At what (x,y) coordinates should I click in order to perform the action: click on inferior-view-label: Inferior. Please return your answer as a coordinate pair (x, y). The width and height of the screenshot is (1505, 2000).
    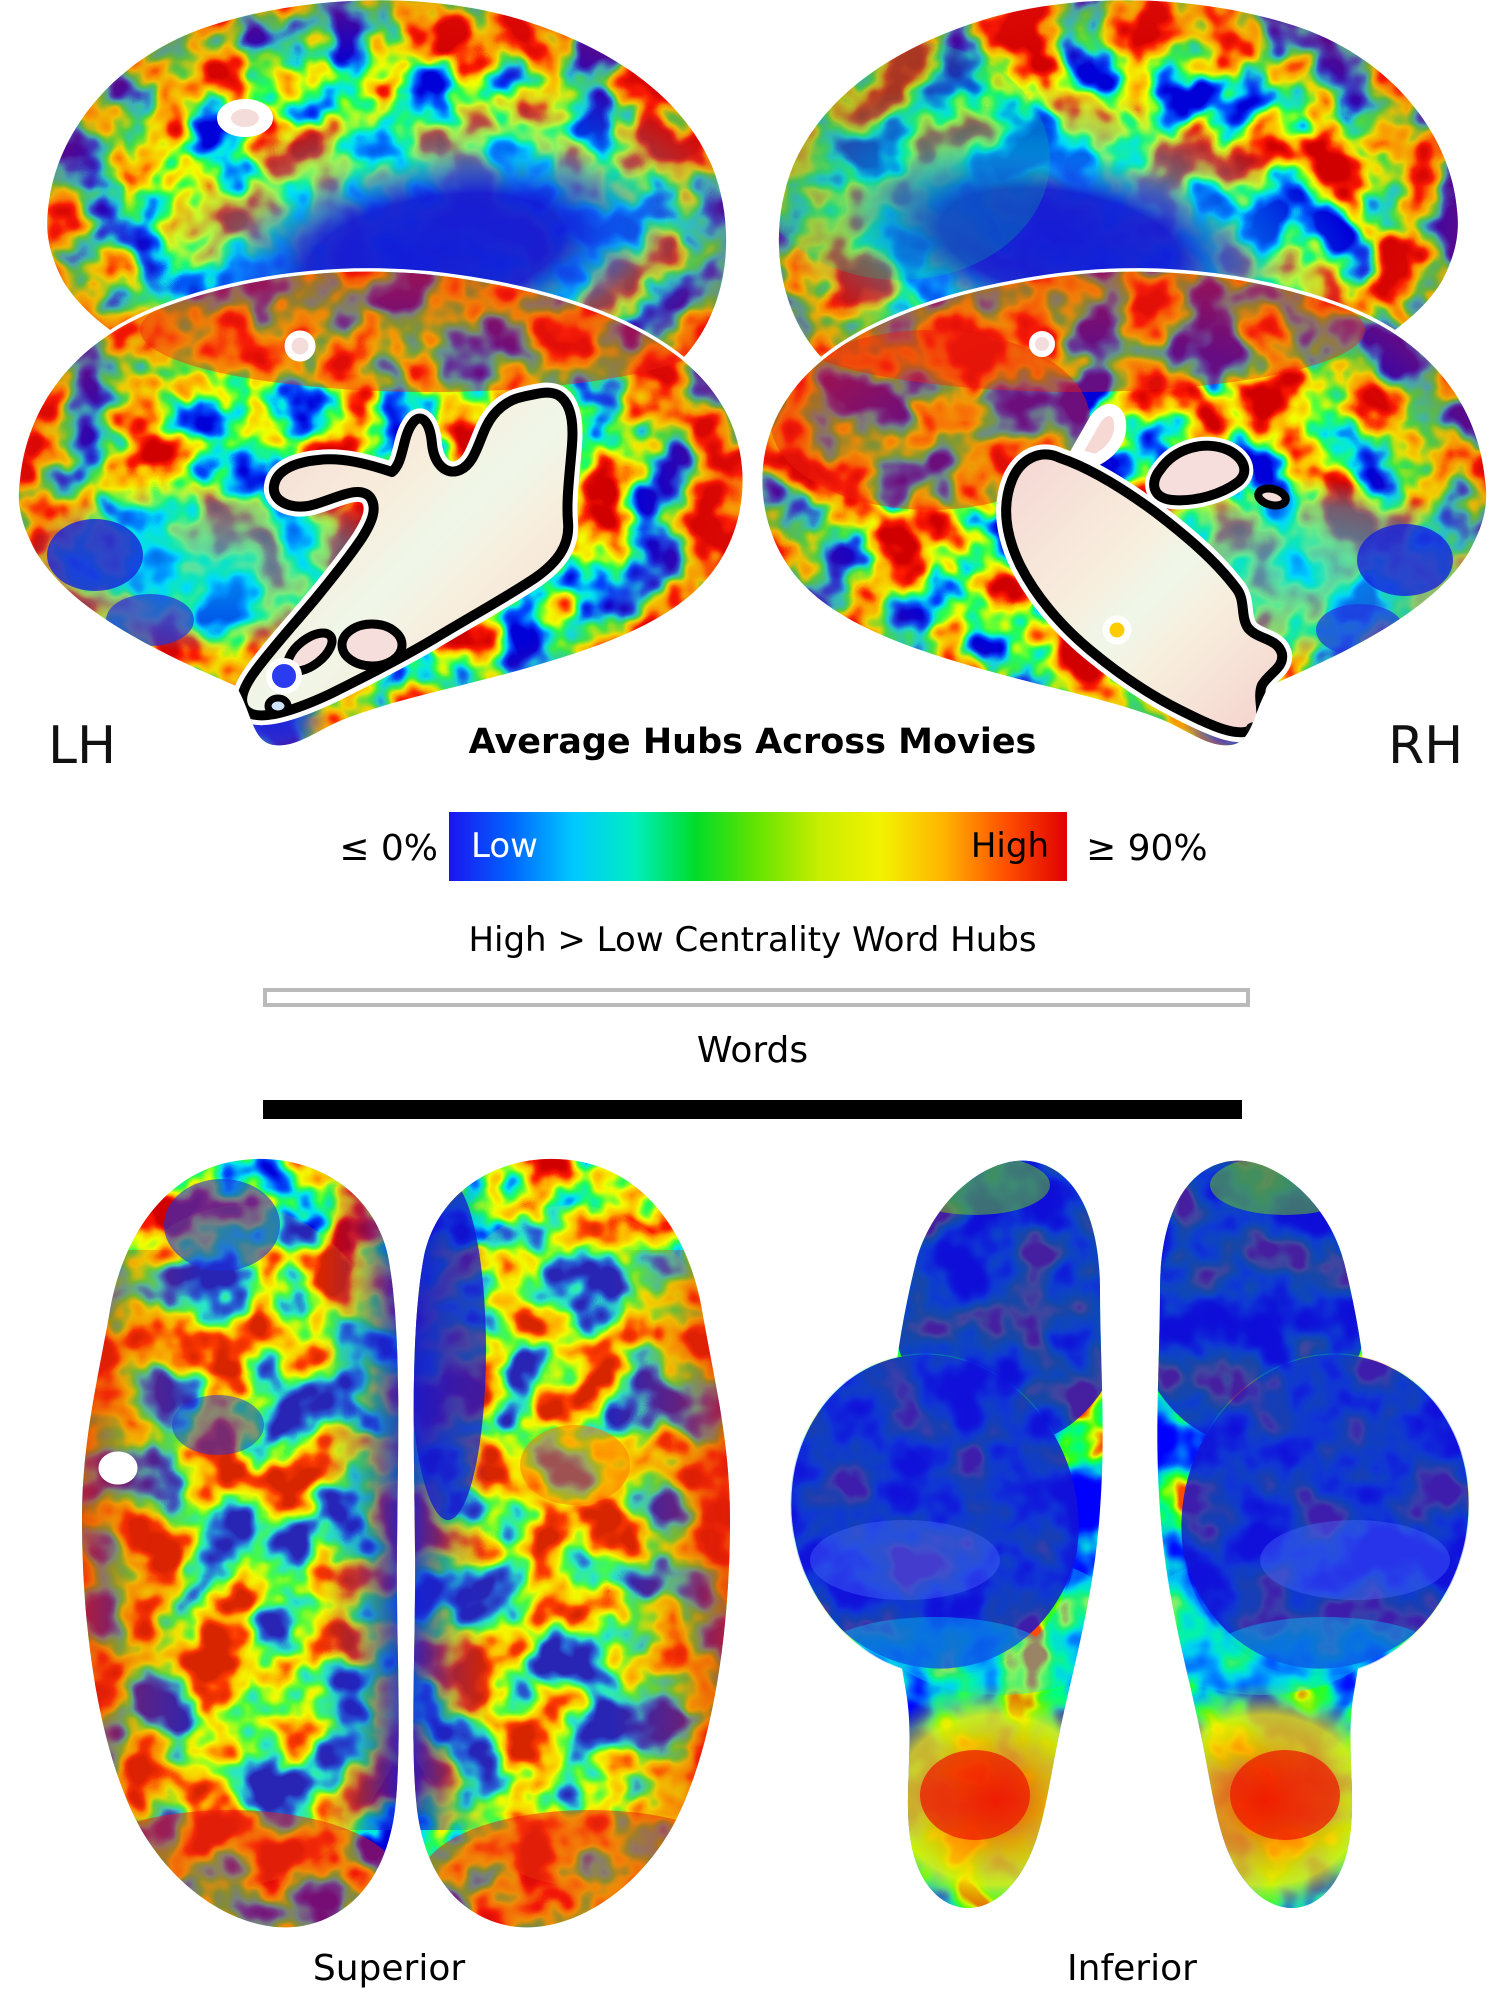
    Looking at the image, I should click on (1132, 1968).